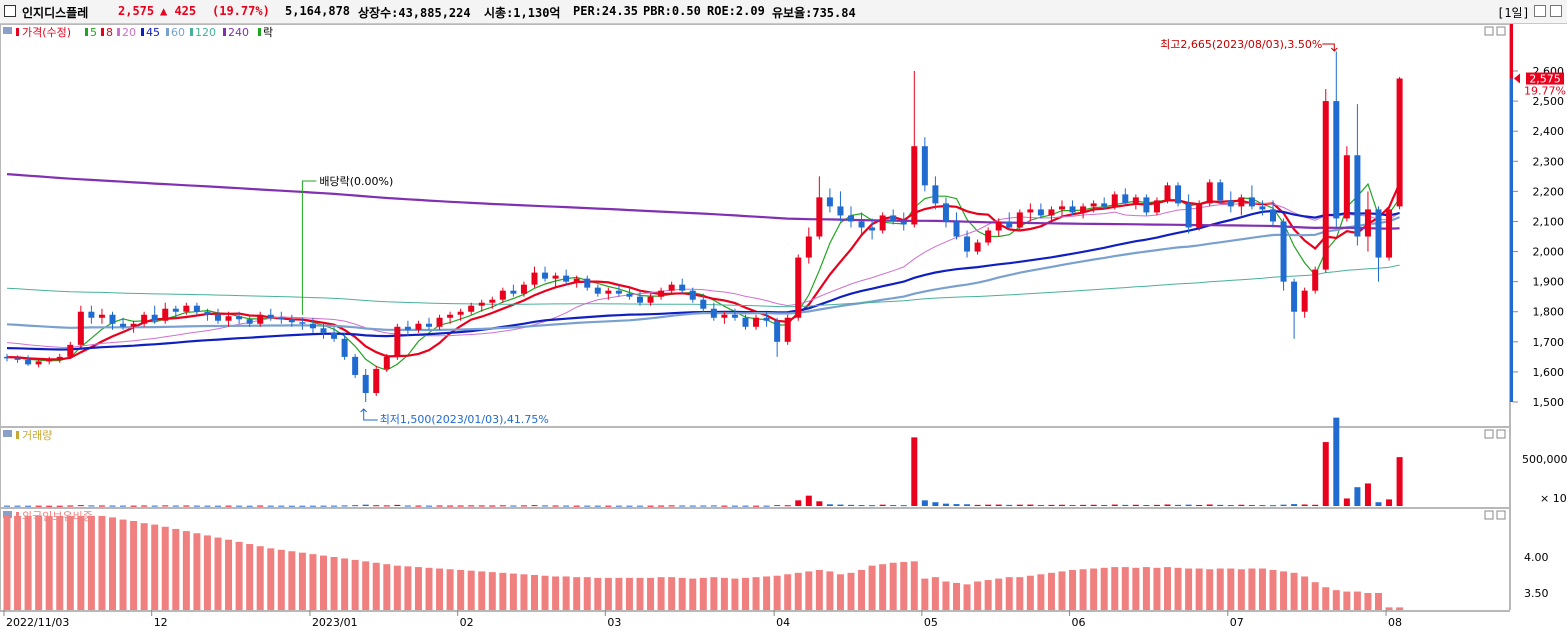 The width and height of the screenshot is (1567, 630). Describe the element at coordinates (614, 622) in the screenshot. I see `date-axis-label: 03` at that location.